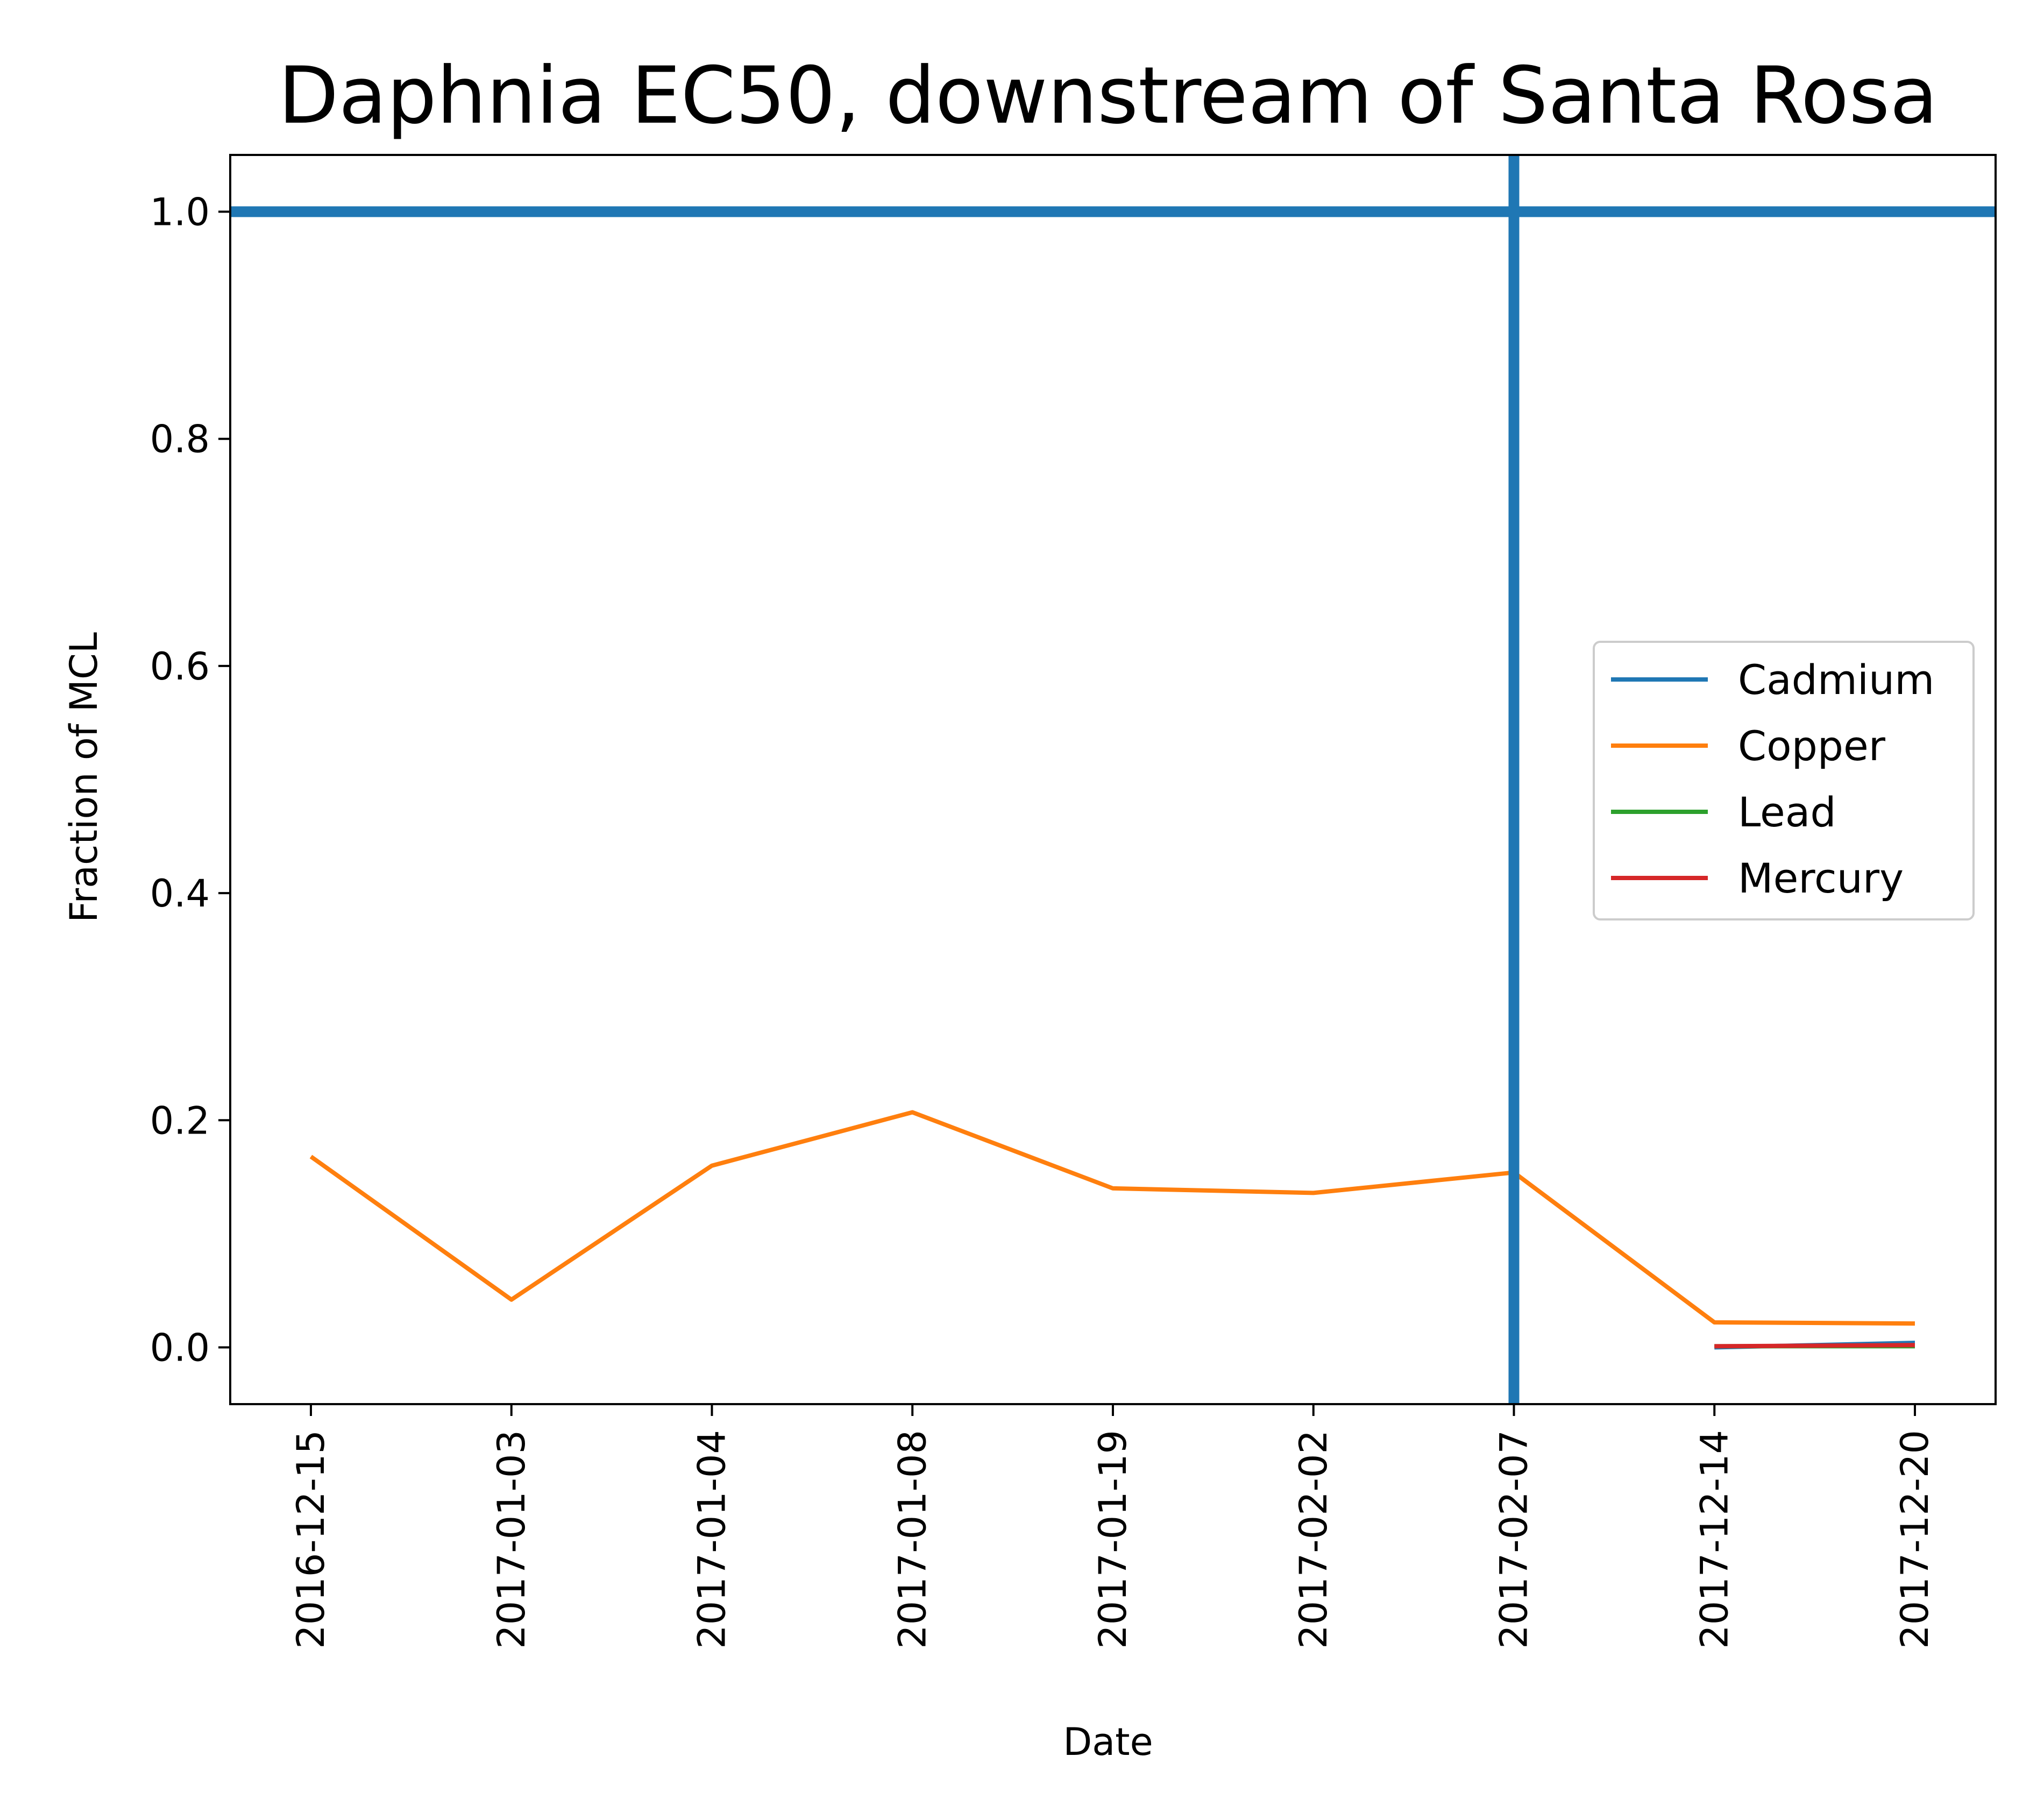 Image resolution: width=2044 pixels, height=1813 pixels. I want to click on x-tick-label: 2017-12-14, so click(1714, 1539).